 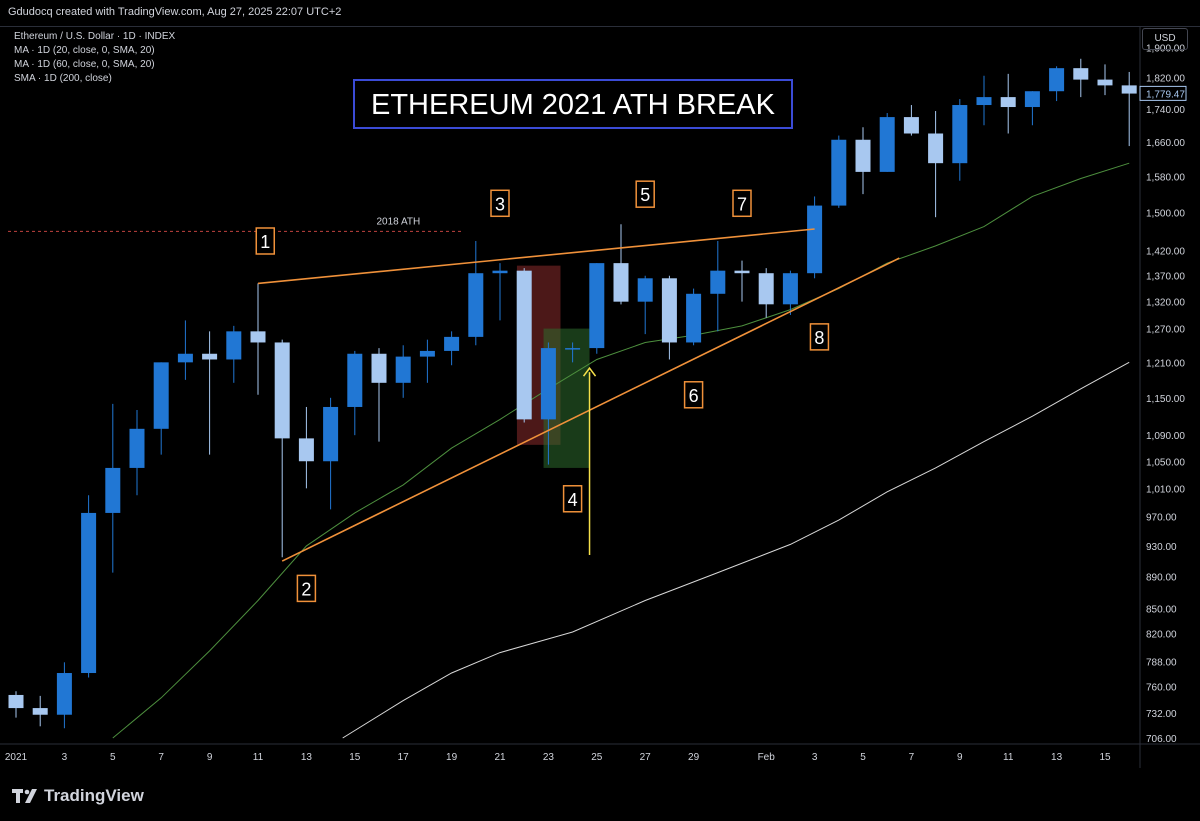 What do you see at coordinates (1165, 277) in the screenshot?
I see `price-tick-label: 1,370.00` at bounding box center [1165, 277].